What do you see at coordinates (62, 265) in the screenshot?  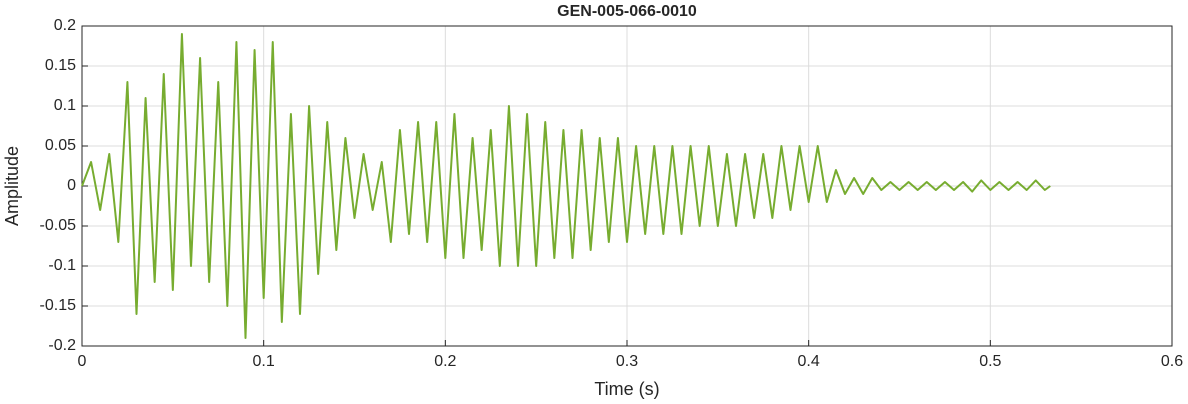 I see `y-tick-label: -0.1` at bounding box center [62, 265].